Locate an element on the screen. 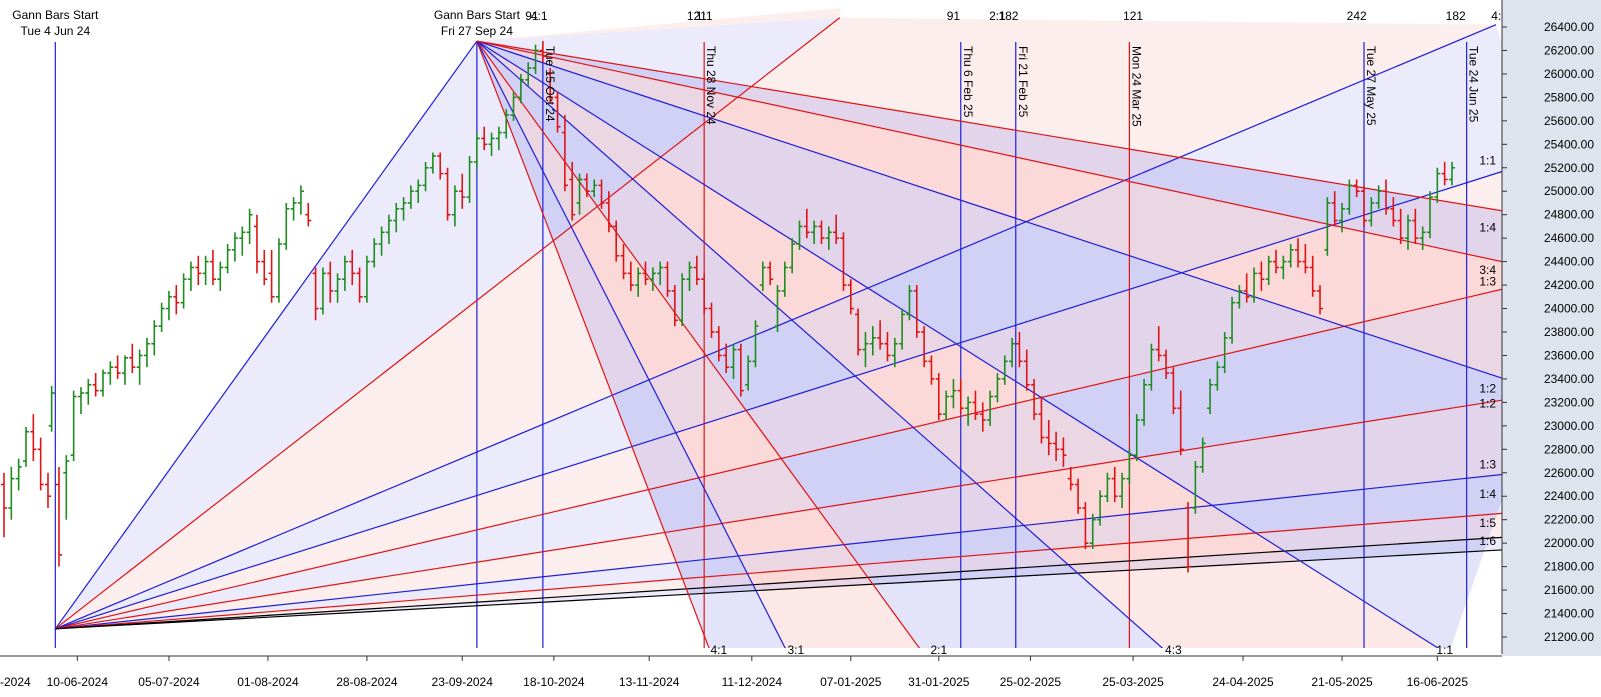 The height and width of the screenshot is (697, 1601). y-tick-label: 23400.00 is located at coordinates (1569, 379).